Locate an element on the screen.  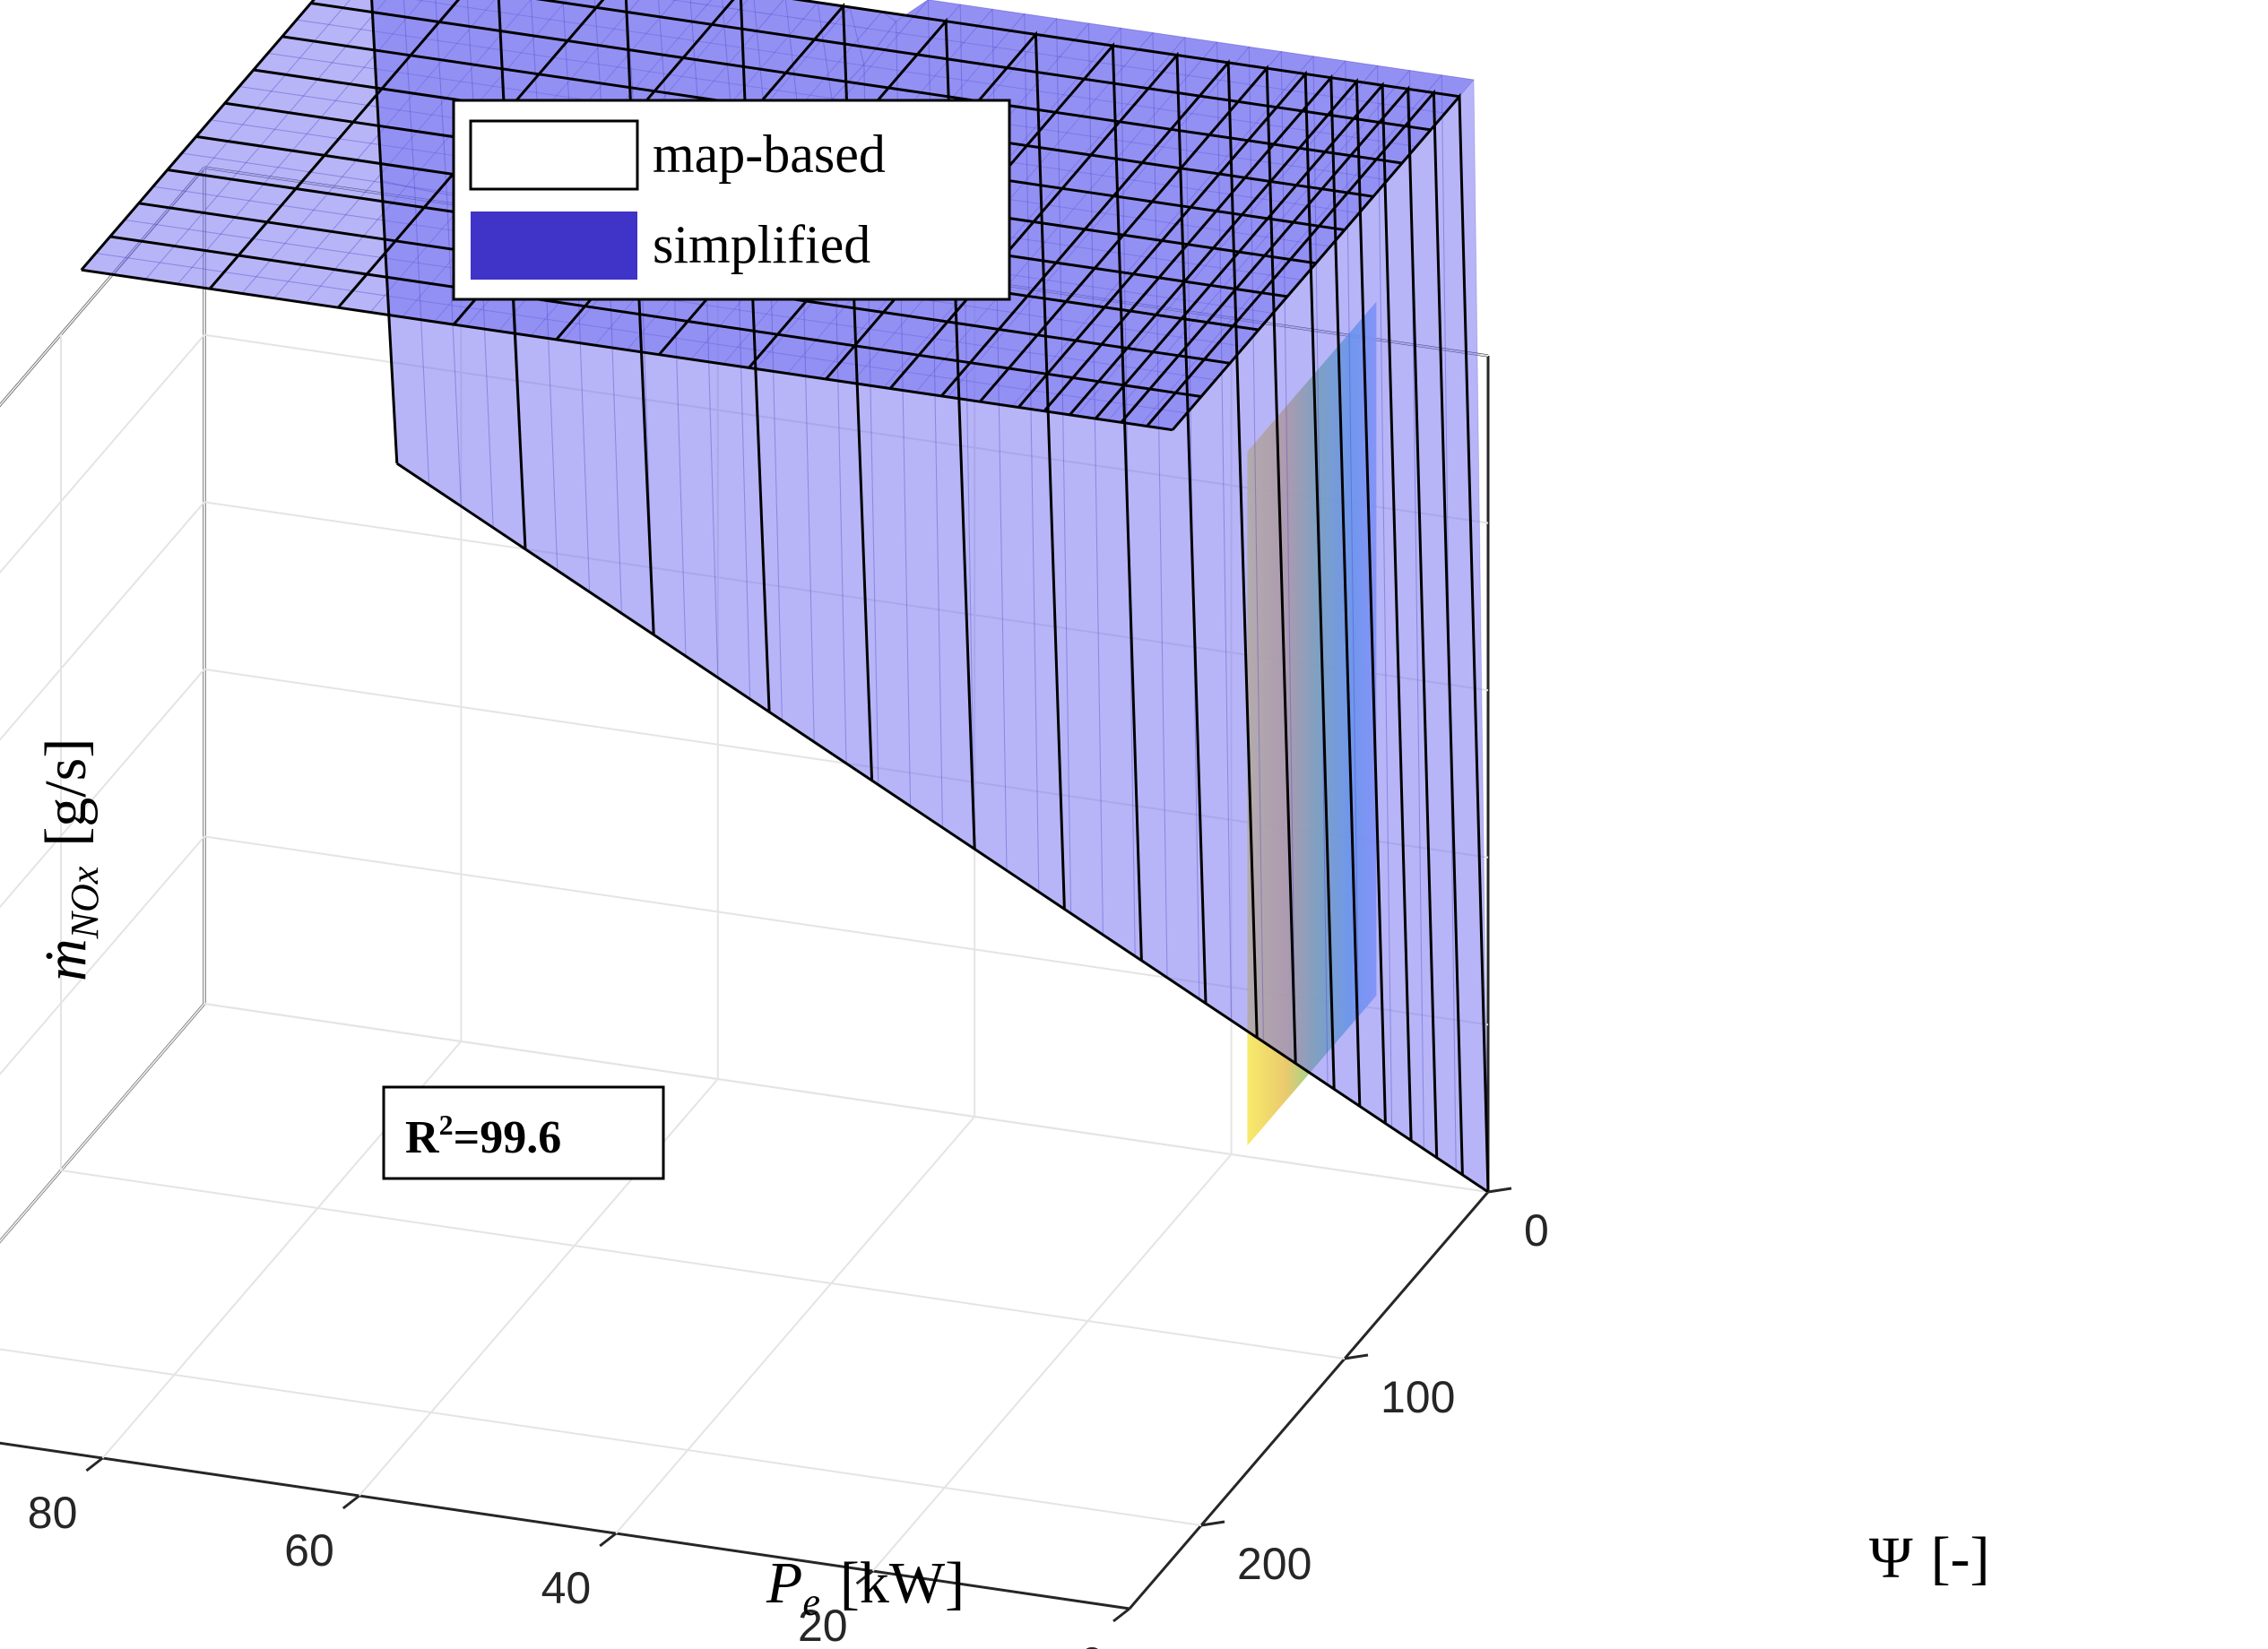
back-floor-edge is located at coordinates (103, 1123).